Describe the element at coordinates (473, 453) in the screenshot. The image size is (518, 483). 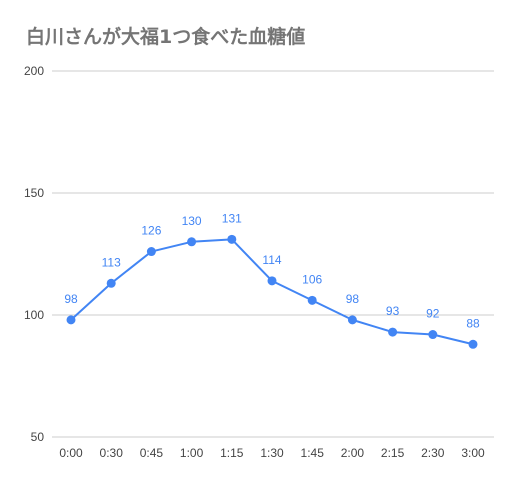
I see `x-tick-label: 3:00` at that location.